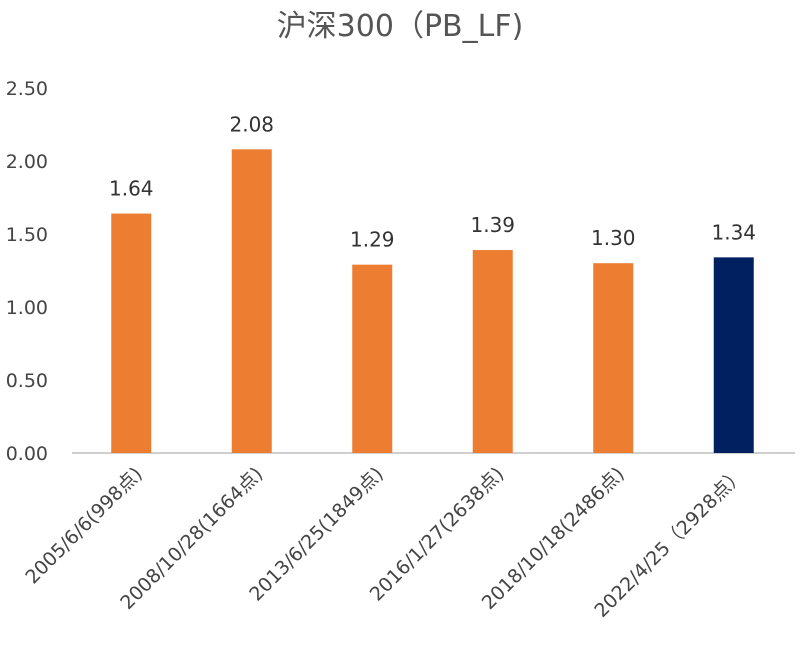 The width and height of the screenshot is (800, 655). What do you see at coordinates (27, 89) in the screenshot?
I see `y-tick-label: 2.50` at bounding box center [27, 89].